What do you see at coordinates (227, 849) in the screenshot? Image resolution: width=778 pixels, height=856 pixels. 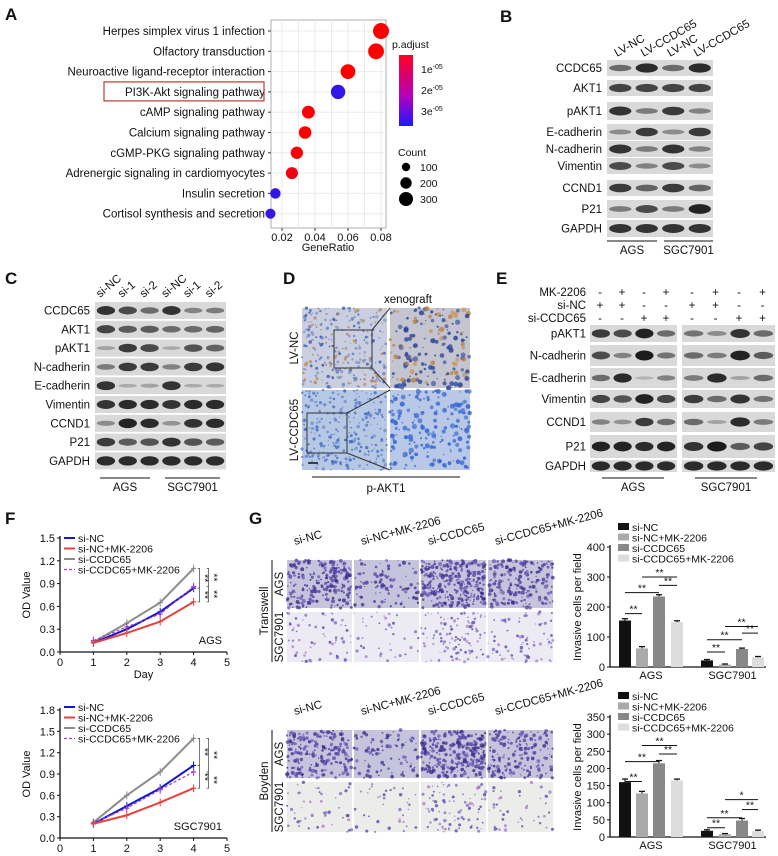 I see `x-tick-label: 5` at bounding box center [227, 849].